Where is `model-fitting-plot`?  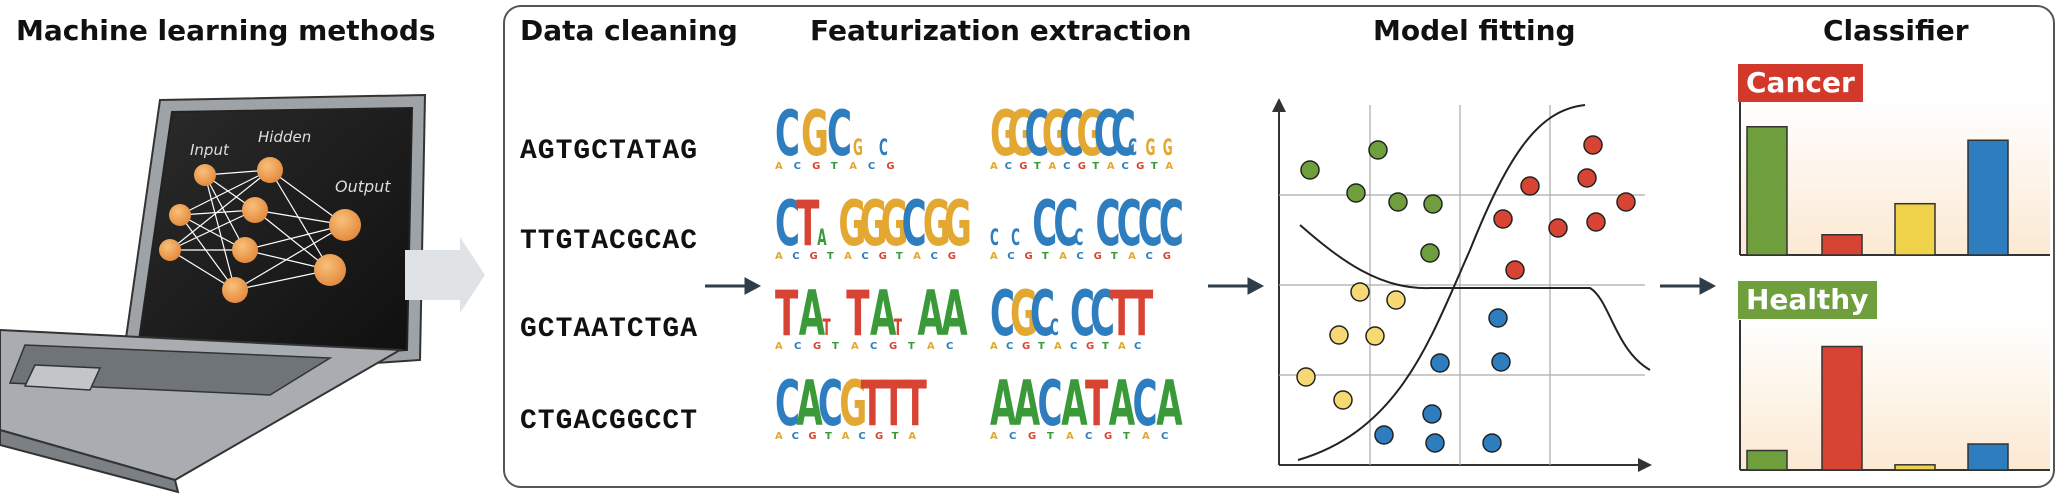 model-fitting-plot is located at coordinates (1462, 285).